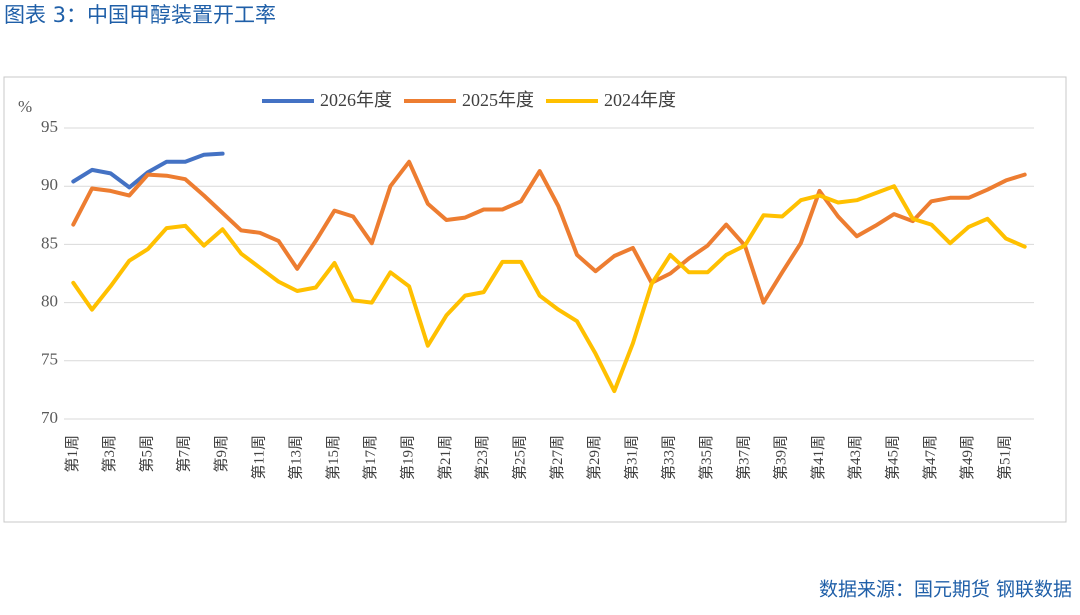 This screenshot has width=1080, height=615. Describe the element at coordinates (557, 457) in the screenshot. I see `x-tick-label: 第27周` at that location.